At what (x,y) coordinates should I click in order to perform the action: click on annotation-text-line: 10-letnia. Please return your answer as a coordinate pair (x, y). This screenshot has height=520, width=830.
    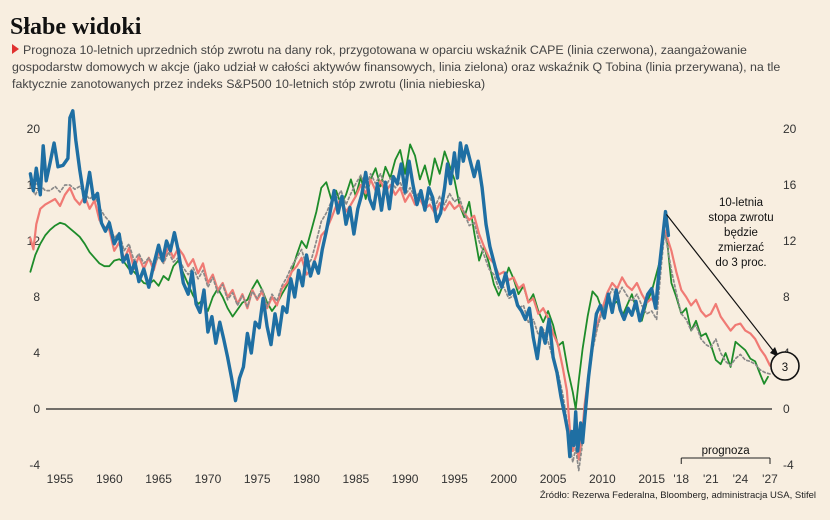
    Looking at the image, I should click on (741, 203).